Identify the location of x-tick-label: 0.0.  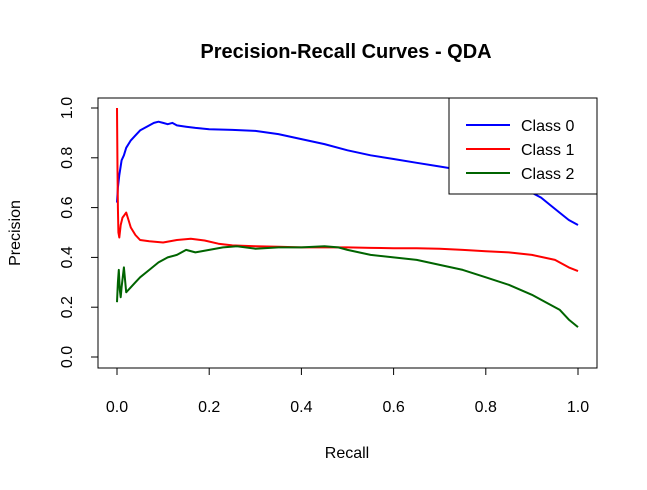
(117, 407).